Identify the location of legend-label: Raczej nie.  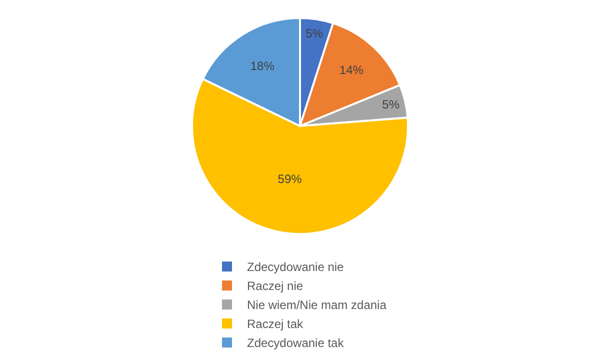
(275, 286).